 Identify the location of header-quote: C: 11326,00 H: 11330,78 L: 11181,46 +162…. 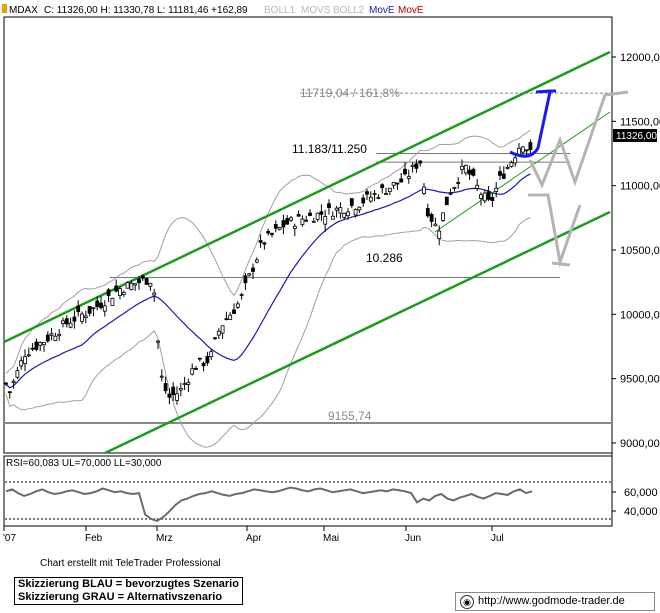
(146, 10).